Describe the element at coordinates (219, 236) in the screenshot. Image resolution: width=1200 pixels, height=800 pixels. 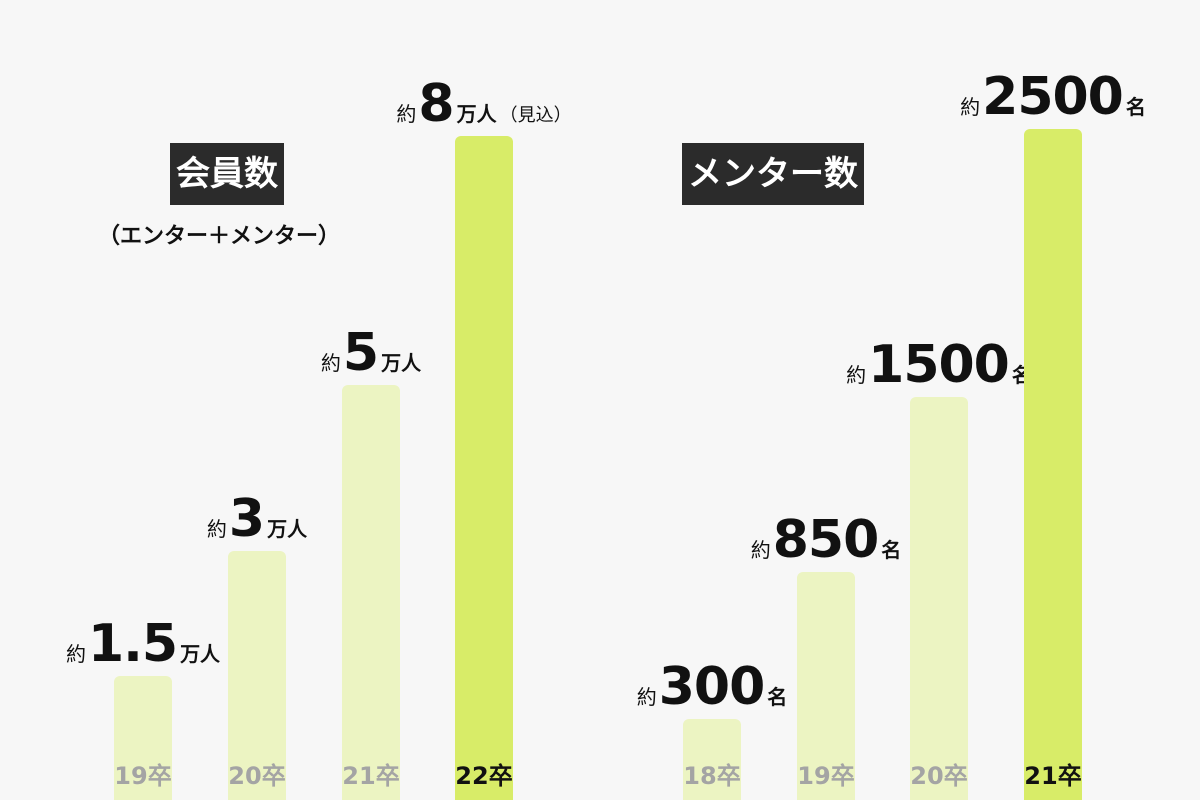
I see `members-chart-subtitle: （エンター＋メンター）` at that location.